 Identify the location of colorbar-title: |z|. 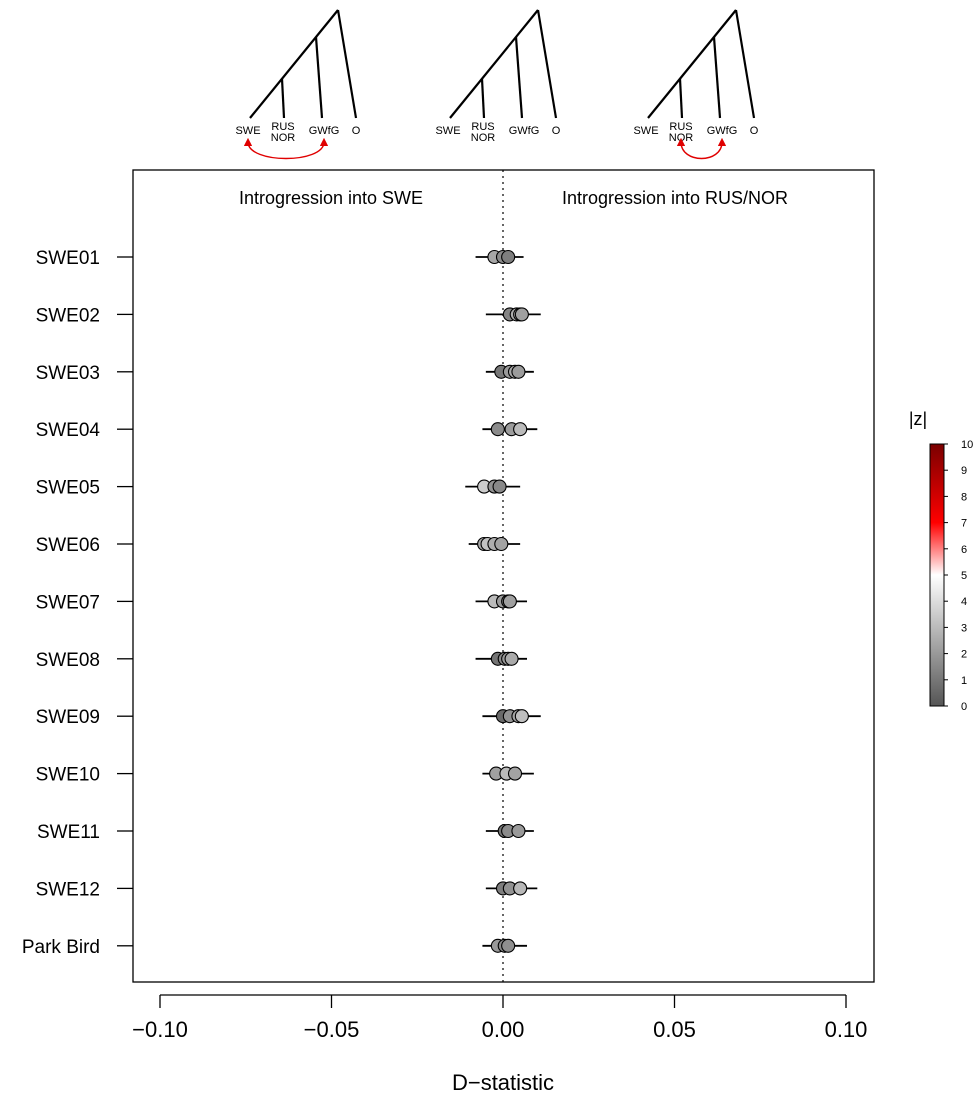
(918, 419).